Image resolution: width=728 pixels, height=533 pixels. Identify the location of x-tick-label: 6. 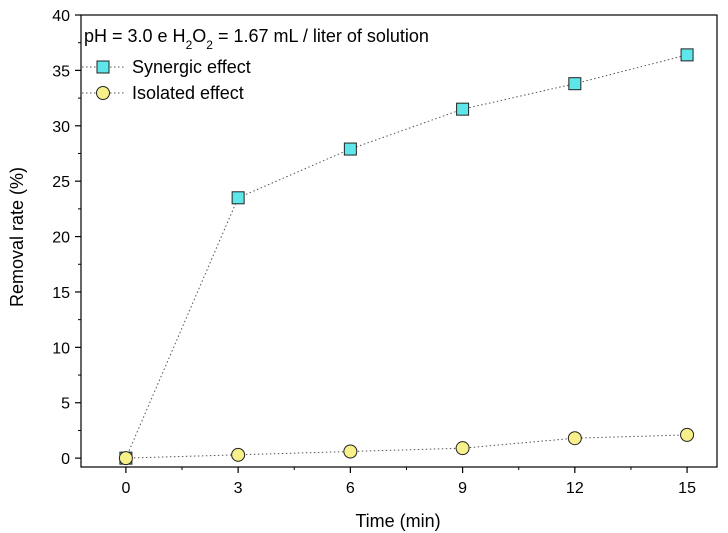
(350, 488).